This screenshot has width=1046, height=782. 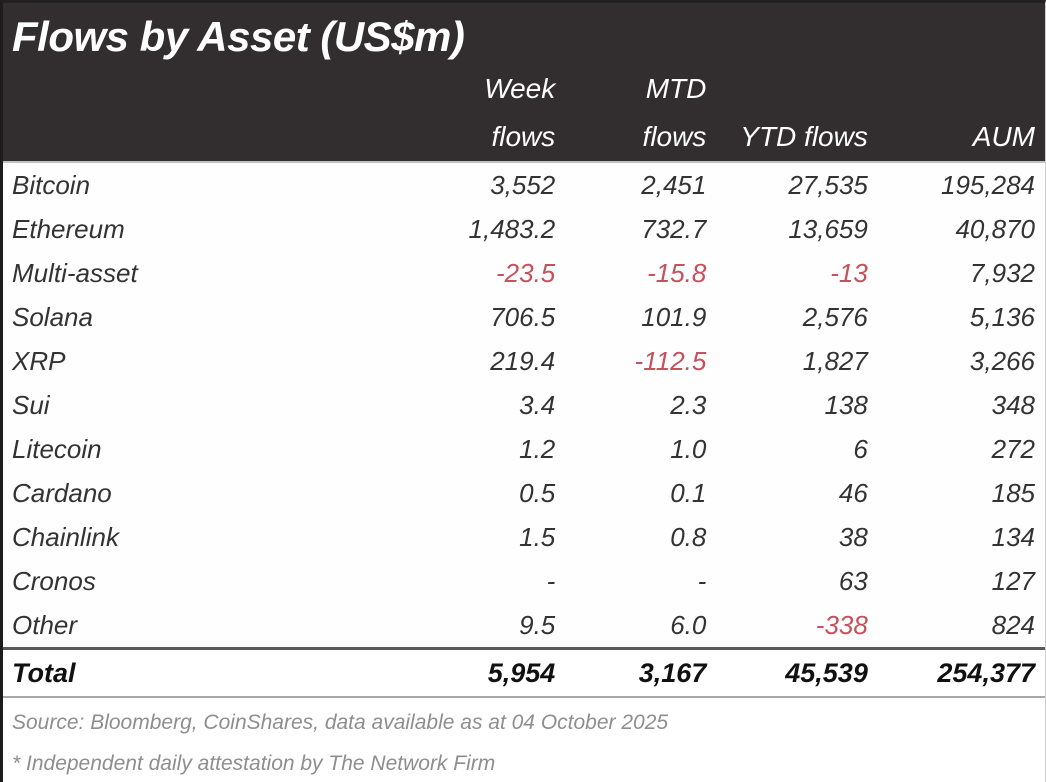 What do you see at coordinates (787, 449) in the screenshot?
I see `ytd-flows-cell: 6` at bounding box center [787, 449].